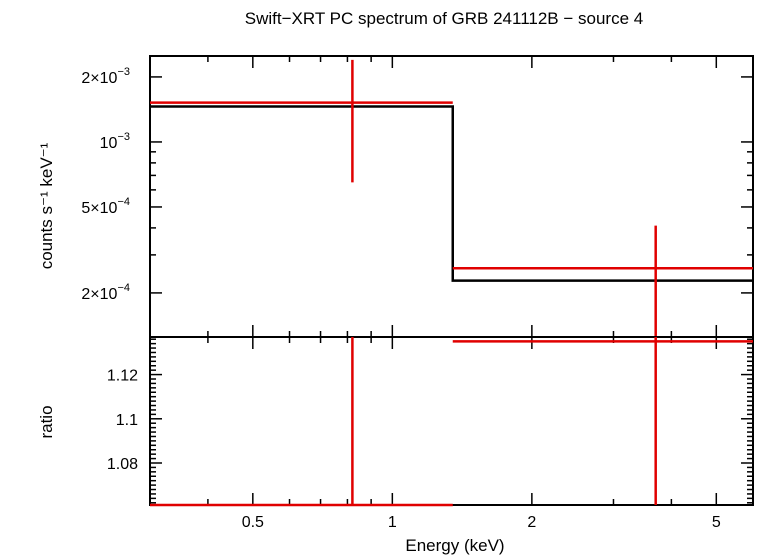 This screenshot has height=556, width=758. I want to click on x-axis-label: Energy (keV), so click(454, 545).